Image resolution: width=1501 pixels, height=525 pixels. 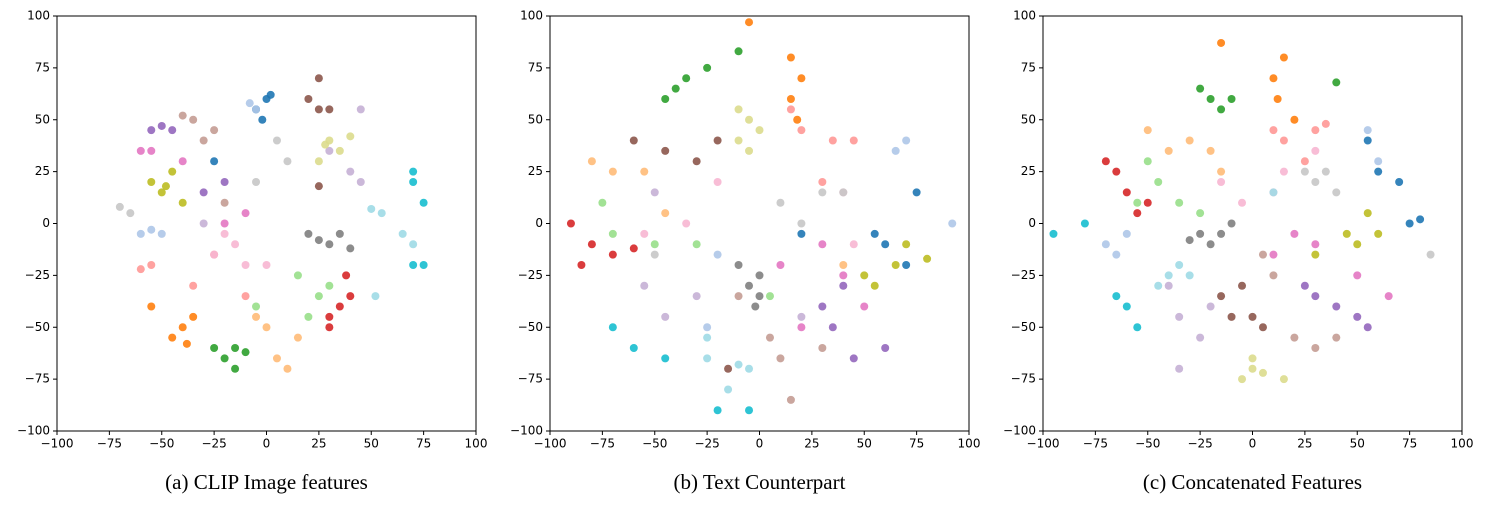 What do you see at coordinates (38, 16) in the screenshot?
I see `y-tick-label: 100` at bounding box center [38, 16].